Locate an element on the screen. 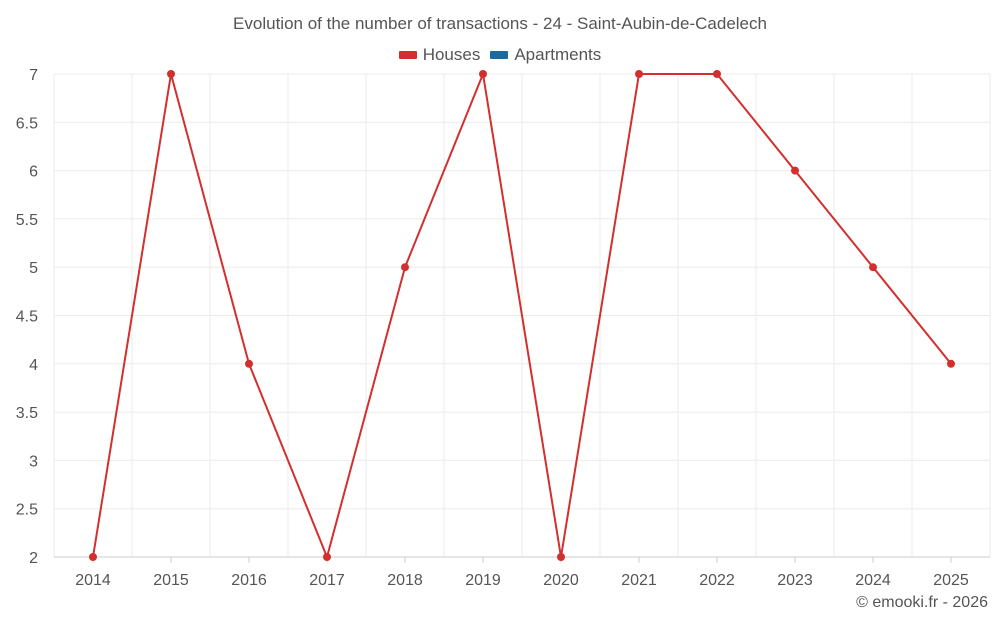 Image resolution: width=1000 pixels, height=625 pixels. x-tick-label: 2015 is located at coordinates (171, 580).